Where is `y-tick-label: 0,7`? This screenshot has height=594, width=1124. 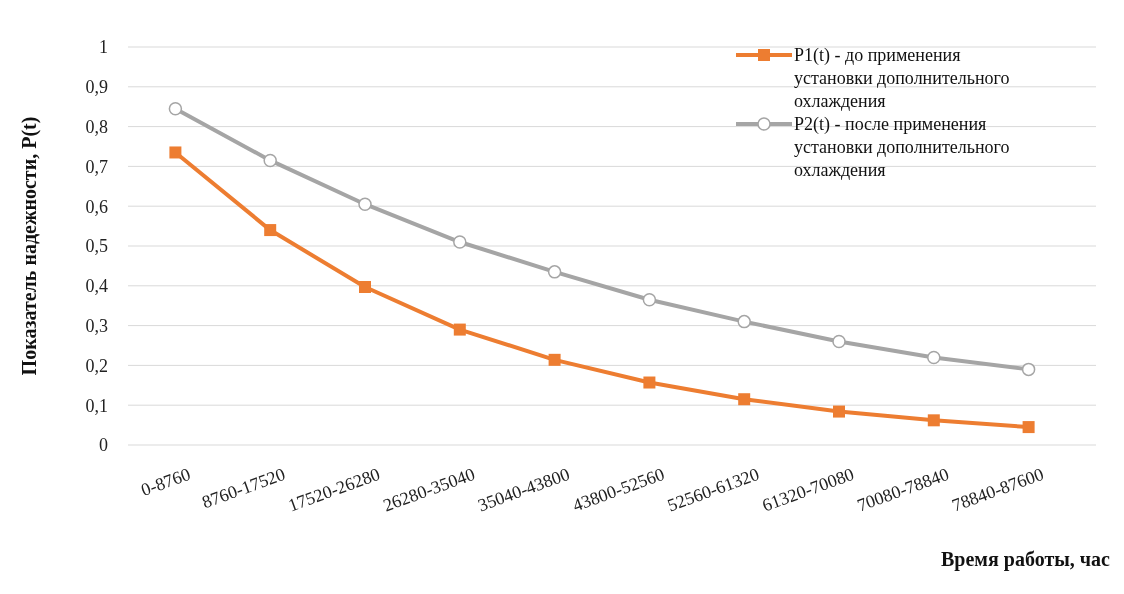
y-tick-label: 0,7 is located at coordinates (96, 166).